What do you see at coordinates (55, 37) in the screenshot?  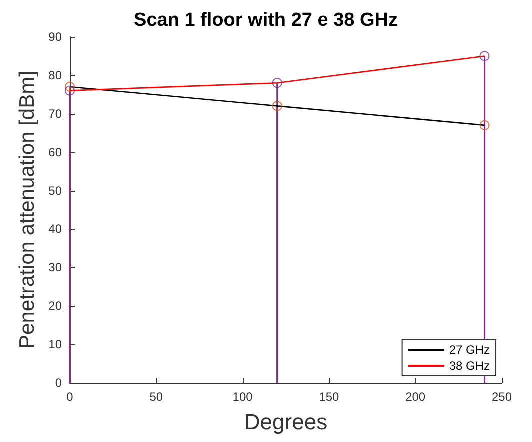 I see `y-tick-label: 90` at bounding box center [55, 37].